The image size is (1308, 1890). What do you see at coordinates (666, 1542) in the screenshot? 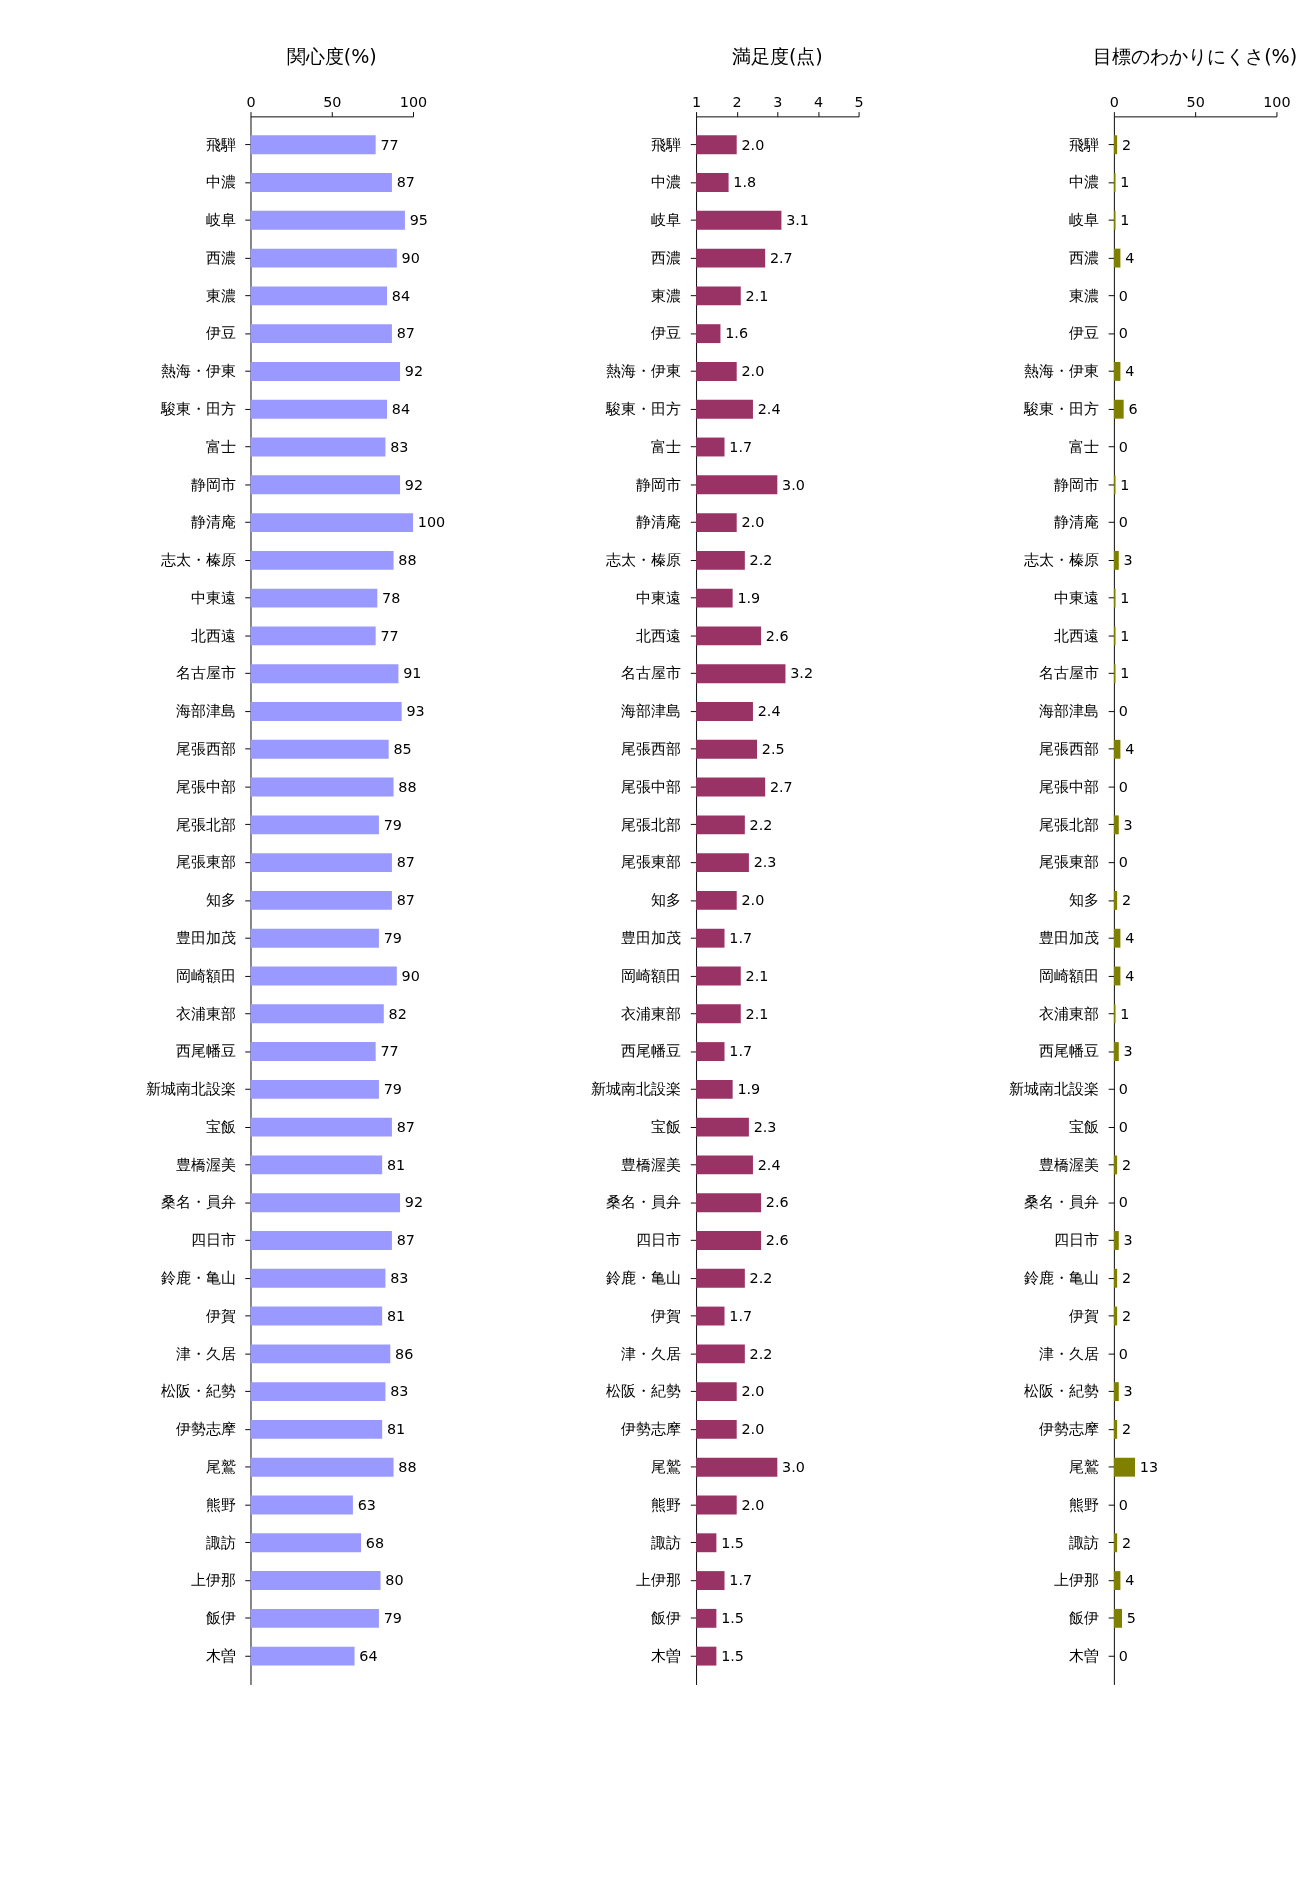
I see `y-tick-label: 諏訪` at bounding box center [666, 1542].